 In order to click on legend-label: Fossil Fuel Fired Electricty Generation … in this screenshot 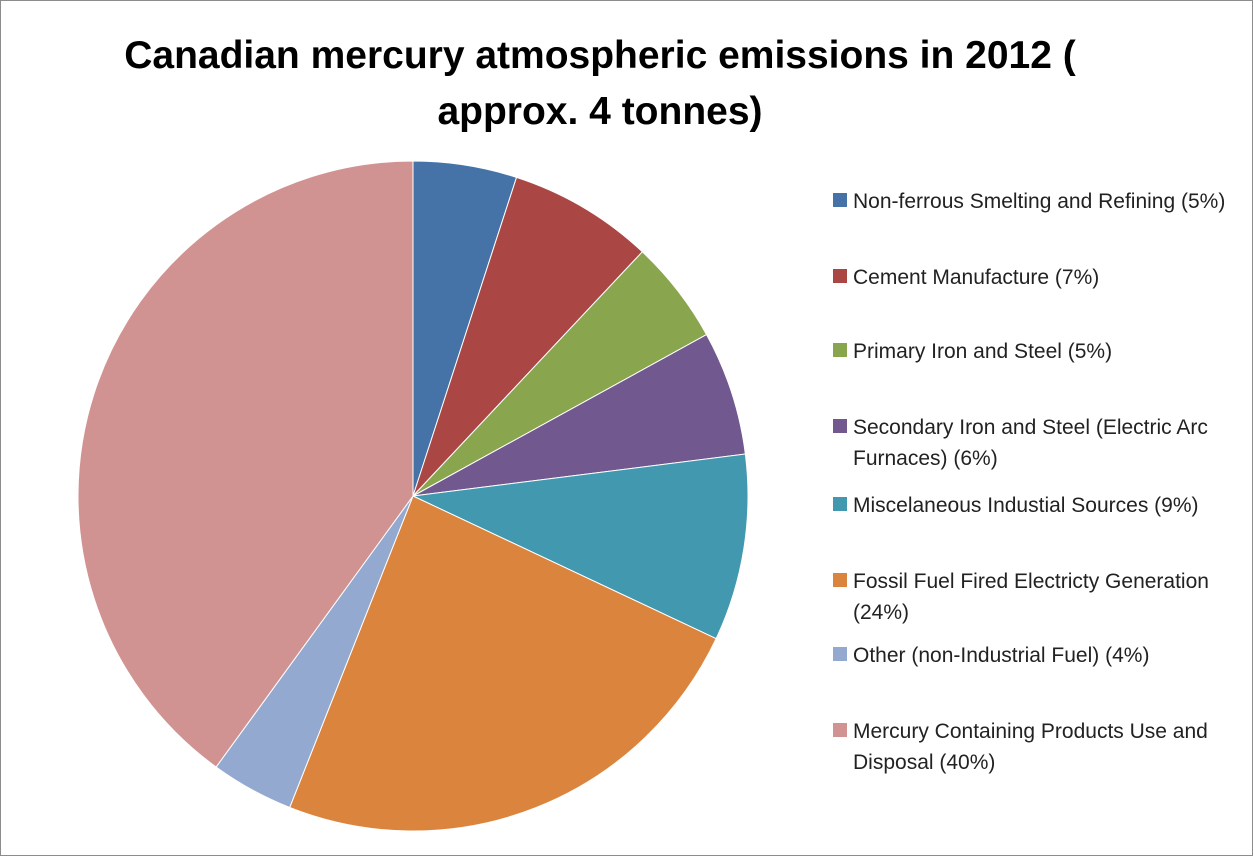, I will do `click(1031, 597)`.